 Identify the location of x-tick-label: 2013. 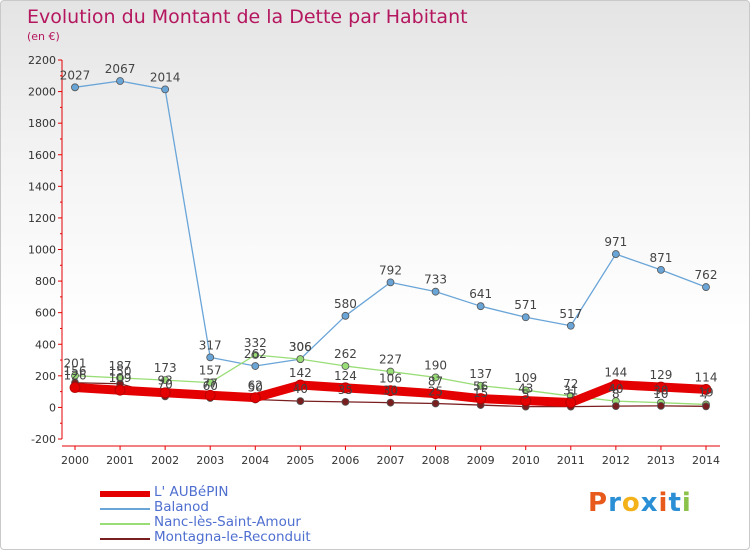
(661, 460).